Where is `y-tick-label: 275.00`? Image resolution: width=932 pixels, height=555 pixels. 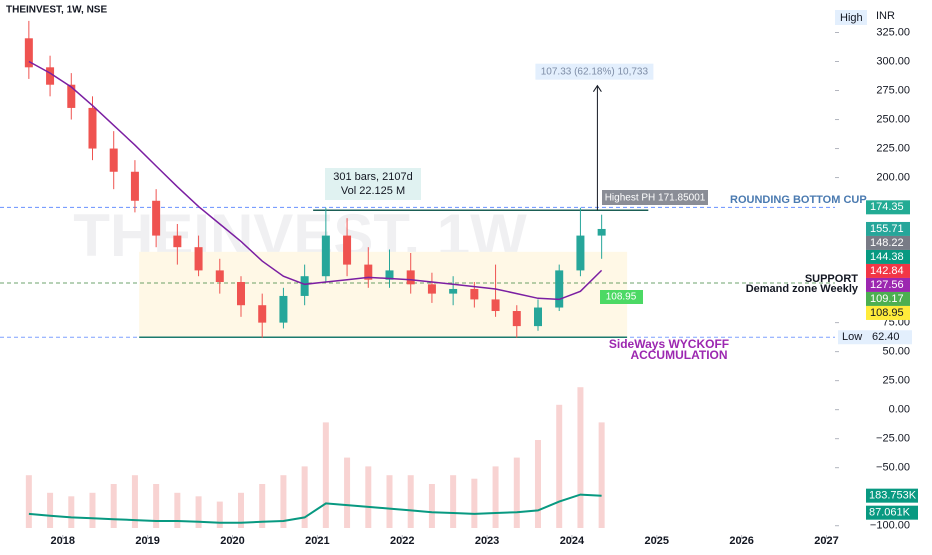
y-tick-label: 275.00 is located at coordinates (893, 90).